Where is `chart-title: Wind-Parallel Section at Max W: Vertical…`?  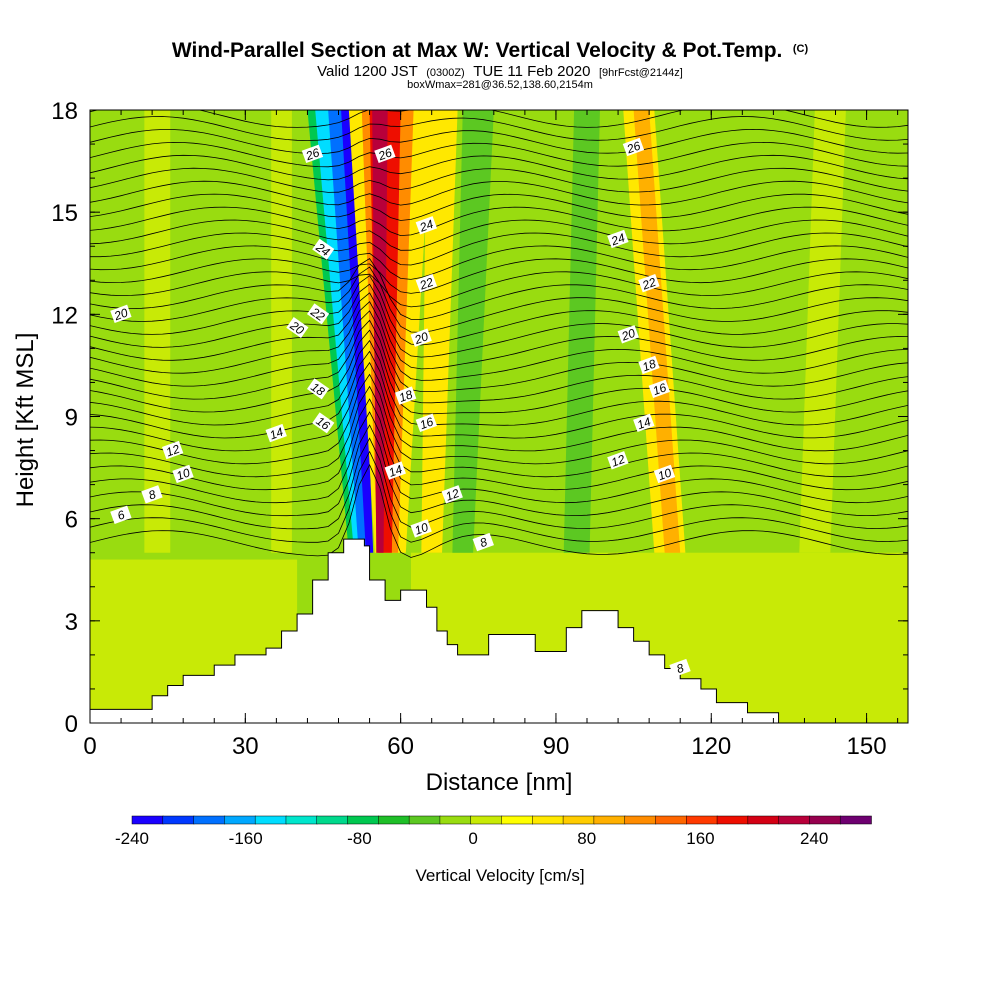 chart-title: Wind-Parallel Section at Max W: Vertical… is located at coordinates (490, 50).